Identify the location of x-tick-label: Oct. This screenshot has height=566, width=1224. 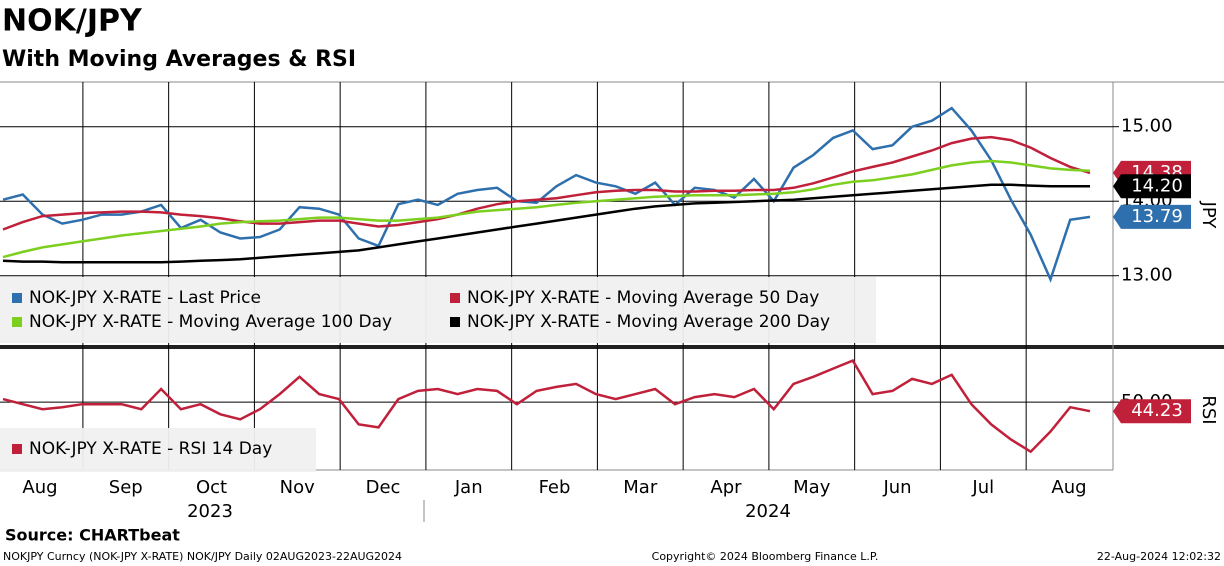
(211, 487).